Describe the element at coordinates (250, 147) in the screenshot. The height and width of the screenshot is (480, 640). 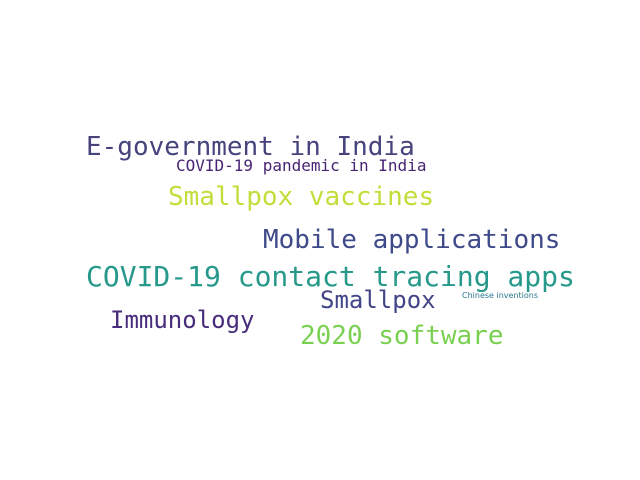
I see `word-e-government-in-india: E-government in India` at that location.